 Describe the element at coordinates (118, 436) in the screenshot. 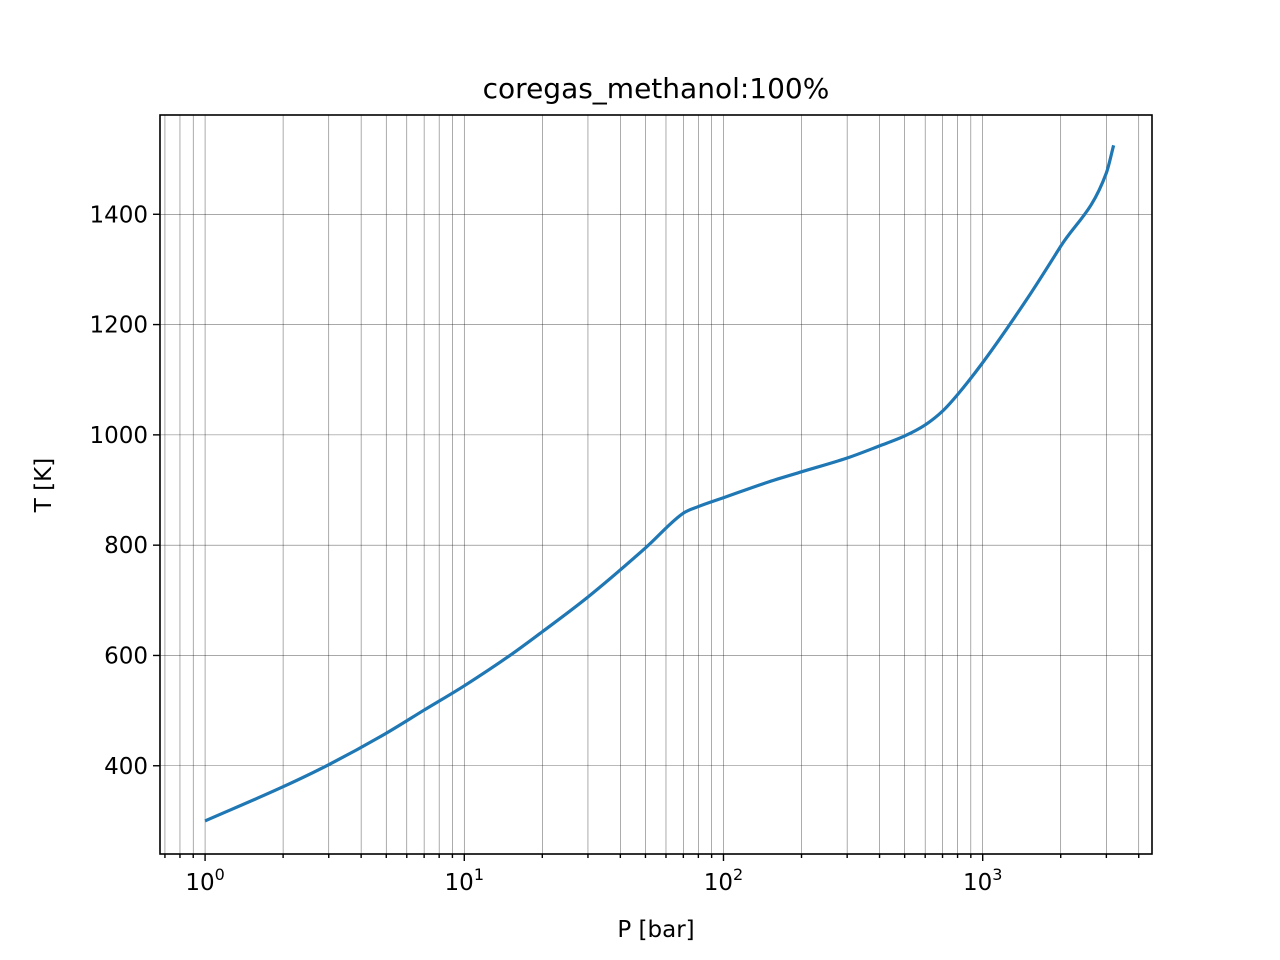

I see `y-tick-label: 1000` at that location.